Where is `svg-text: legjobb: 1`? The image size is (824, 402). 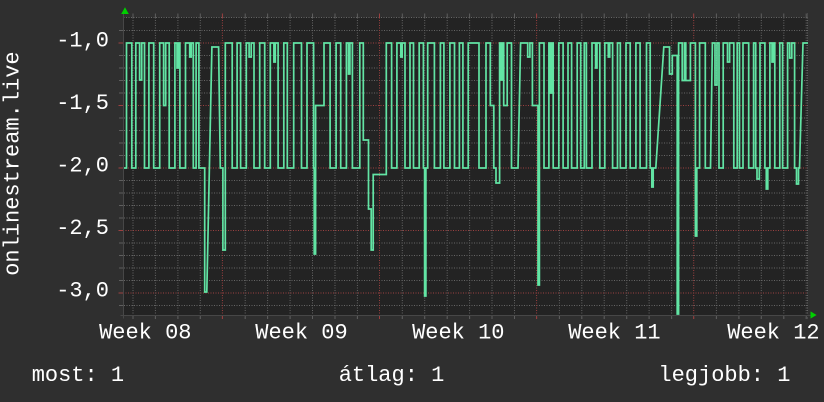 svg-text: legjobb: 1 is located at coordinates (724, 375).